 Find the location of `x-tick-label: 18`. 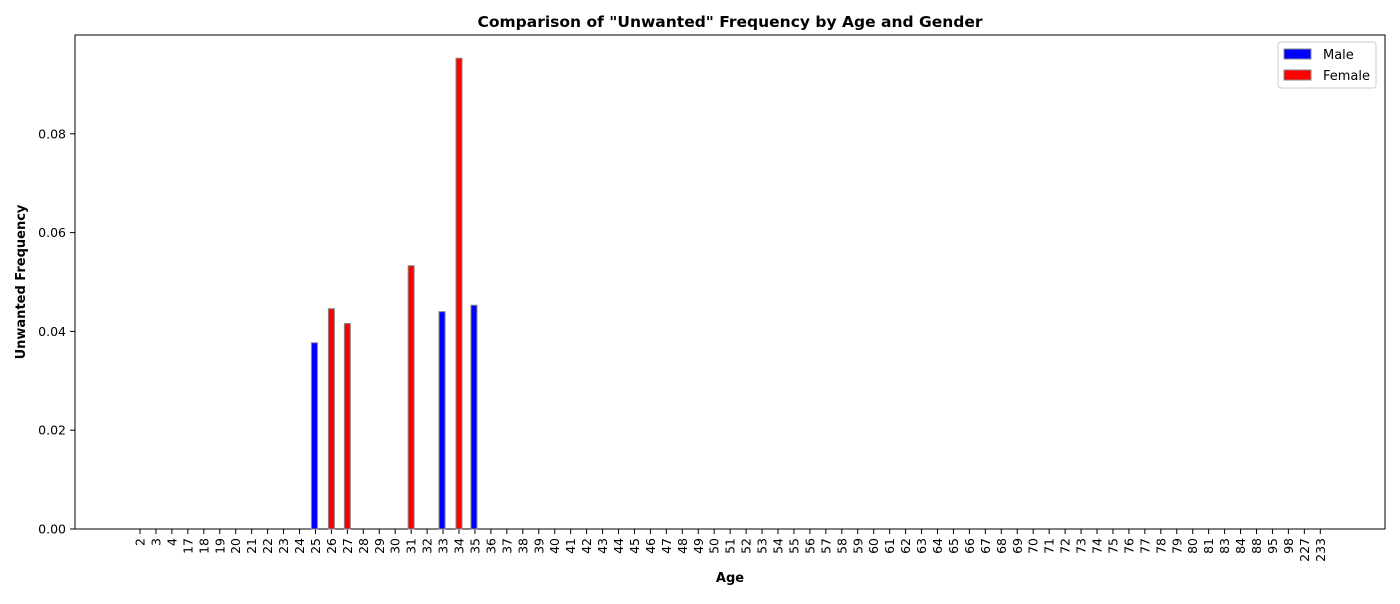

x-tick-label: 18 is located at coordinates (203, 546).